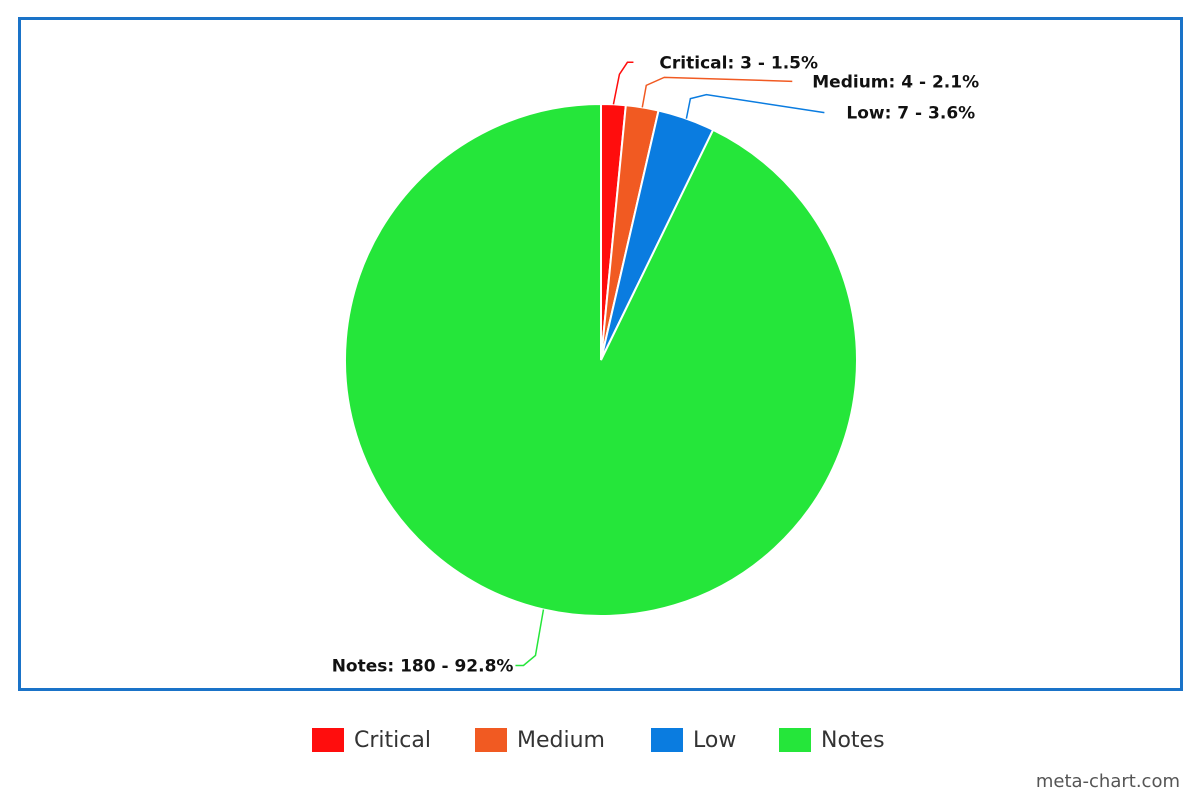  I want to click on connector-line-medium, so click(717, 92).